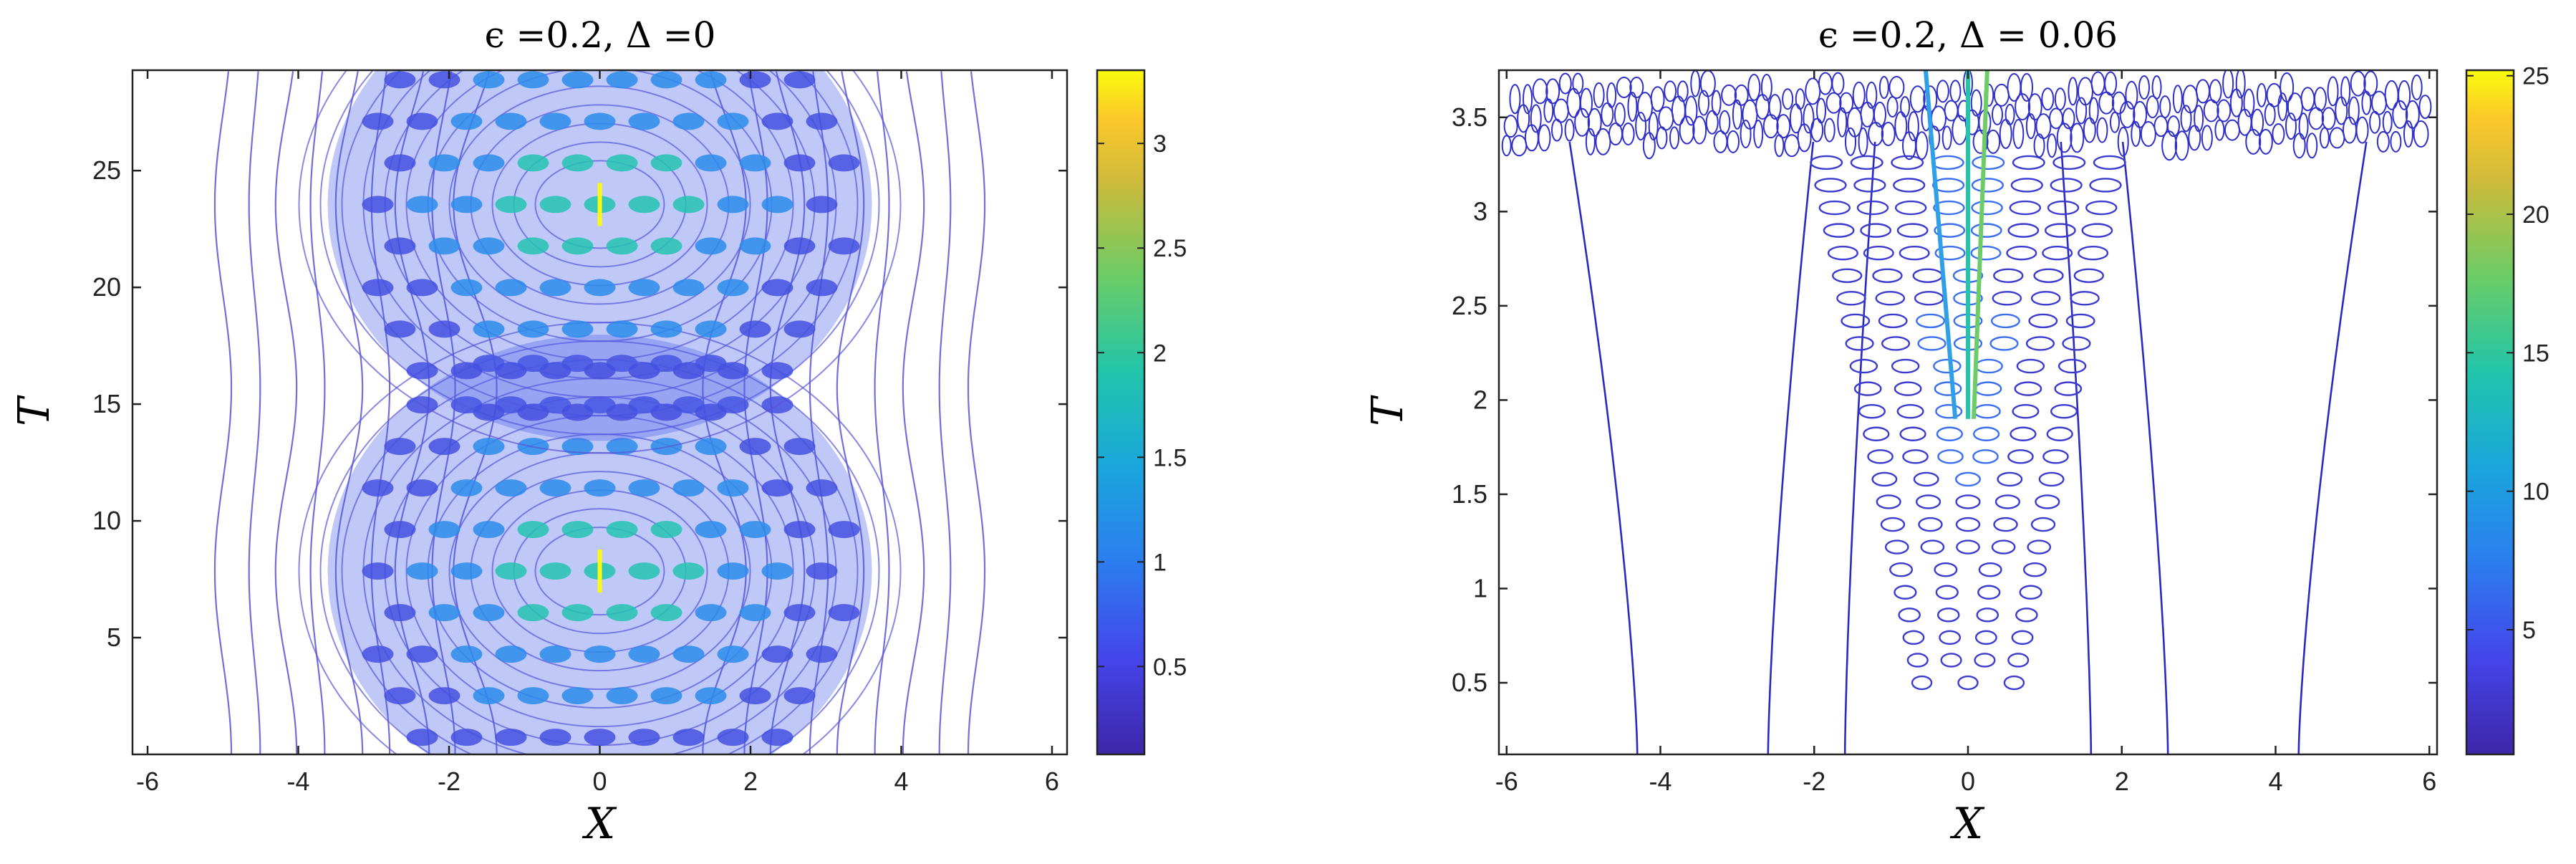 This screenshot has width=2576, height=864. I want to click on right-y-tick-label: 3.5, so click(1469, 117).